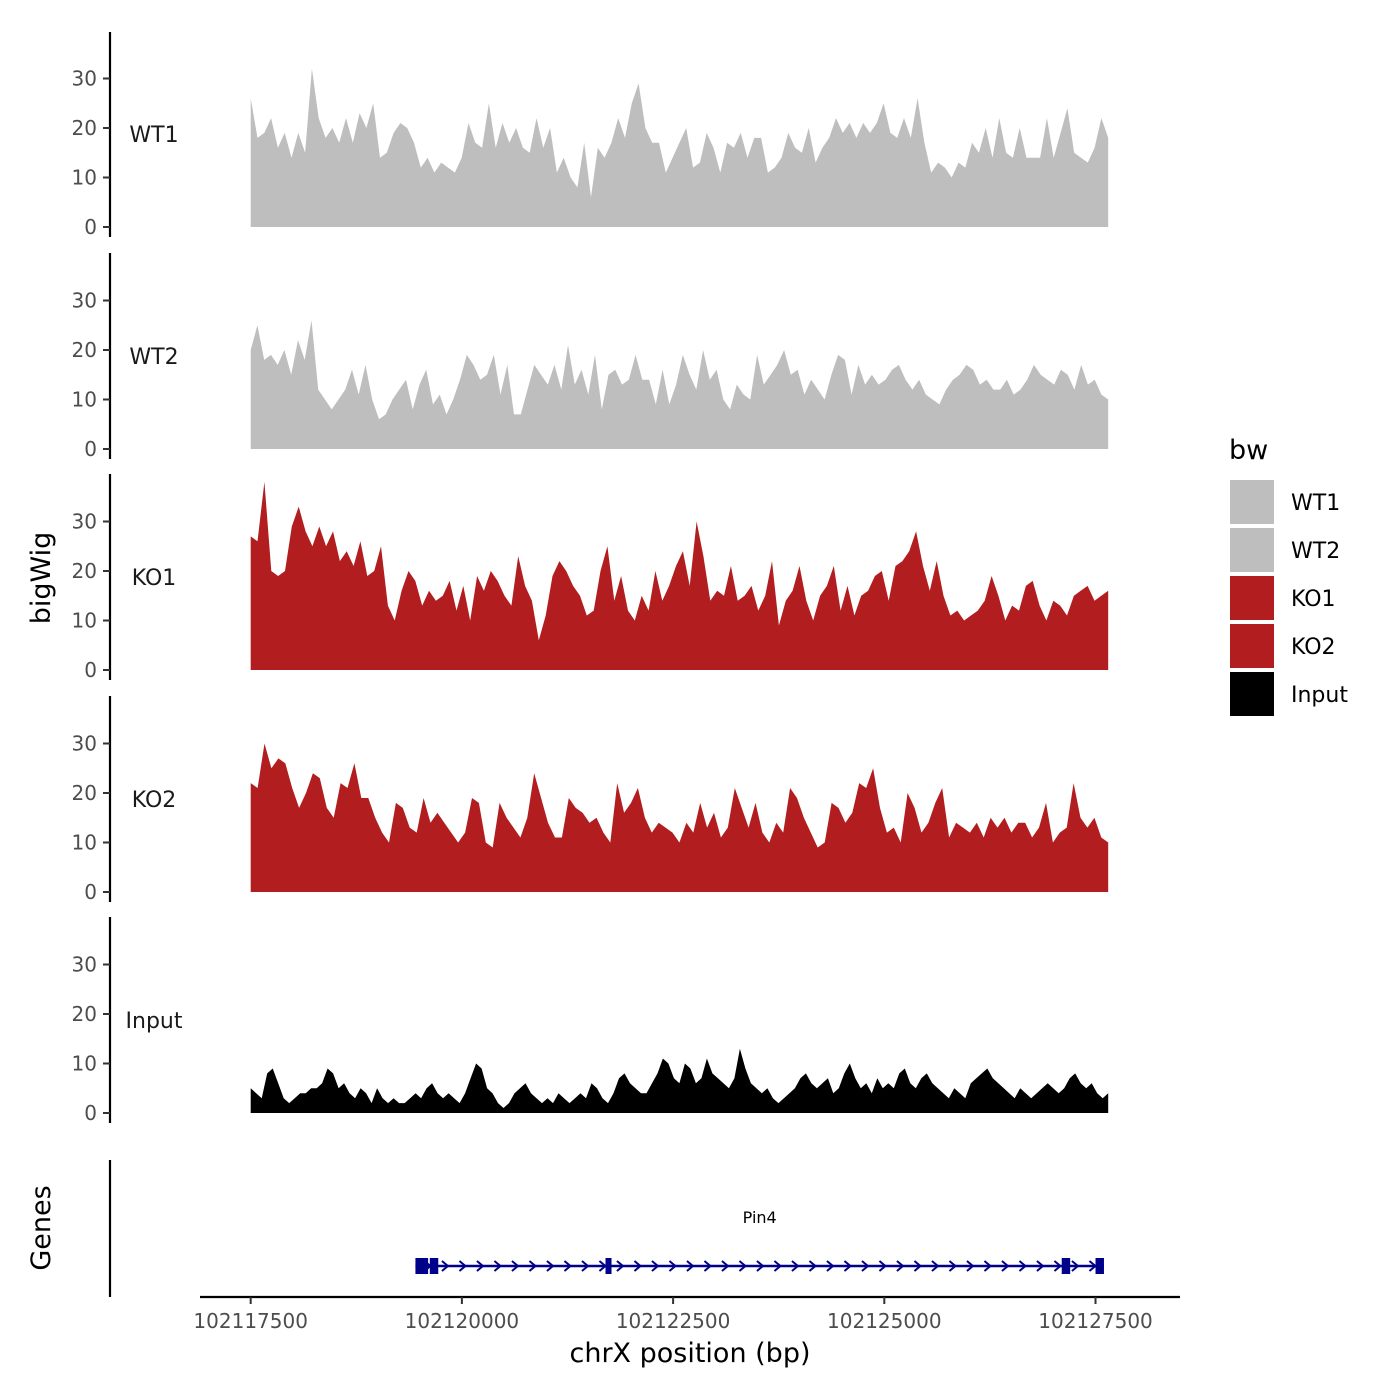  What do you see at coordinates (1319, 695) in the screenshot?
I see `legend-label: Input` at bounding box center [1319, 695].